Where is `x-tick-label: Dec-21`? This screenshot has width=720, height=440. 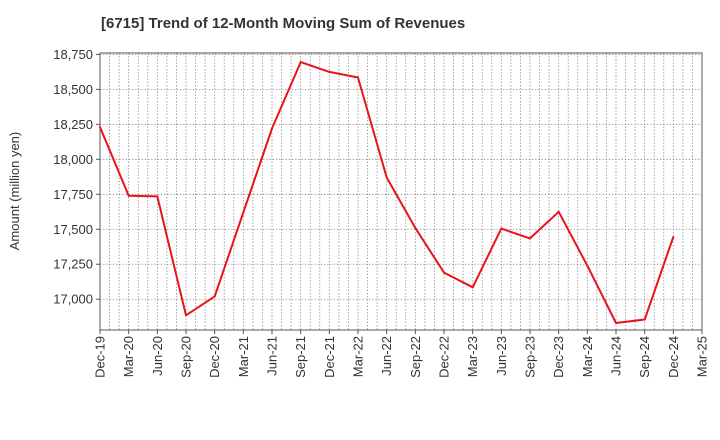
x-tick-label: Dec-21 is located at coordinates (329, 357).